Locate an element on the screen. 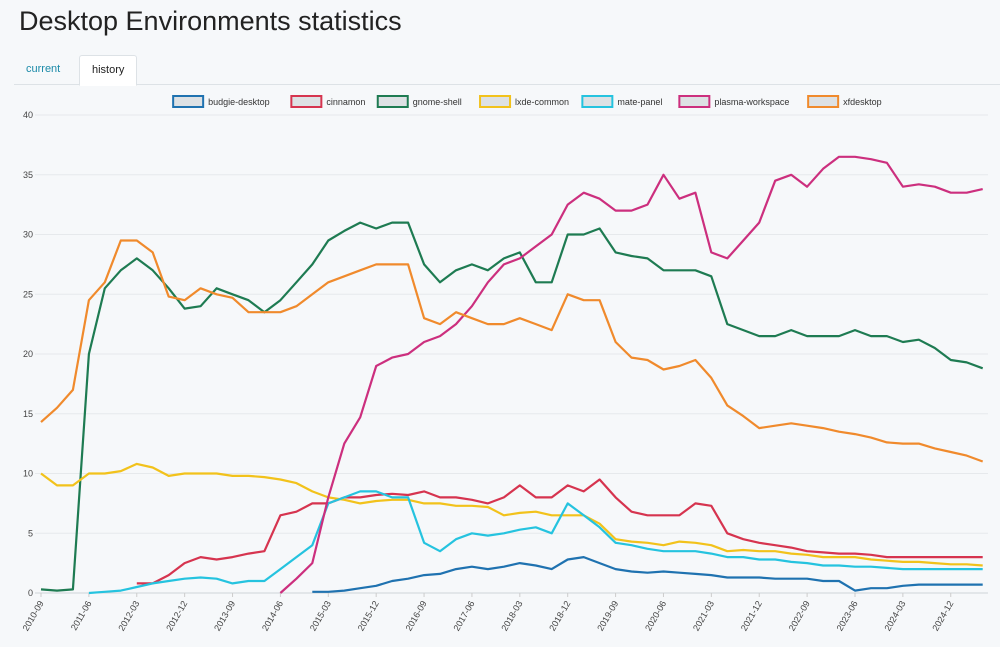 The height and width of the screenshot is (647, 1000). y-tick-label: 40 is located at coordinates (28, 115).